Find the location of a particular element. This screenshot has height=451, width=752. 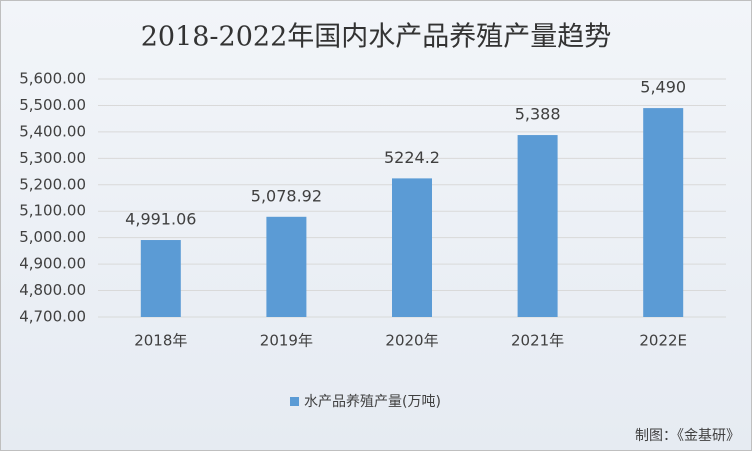

x-tick-label: 2021年 is located at coordinates (537, 341).